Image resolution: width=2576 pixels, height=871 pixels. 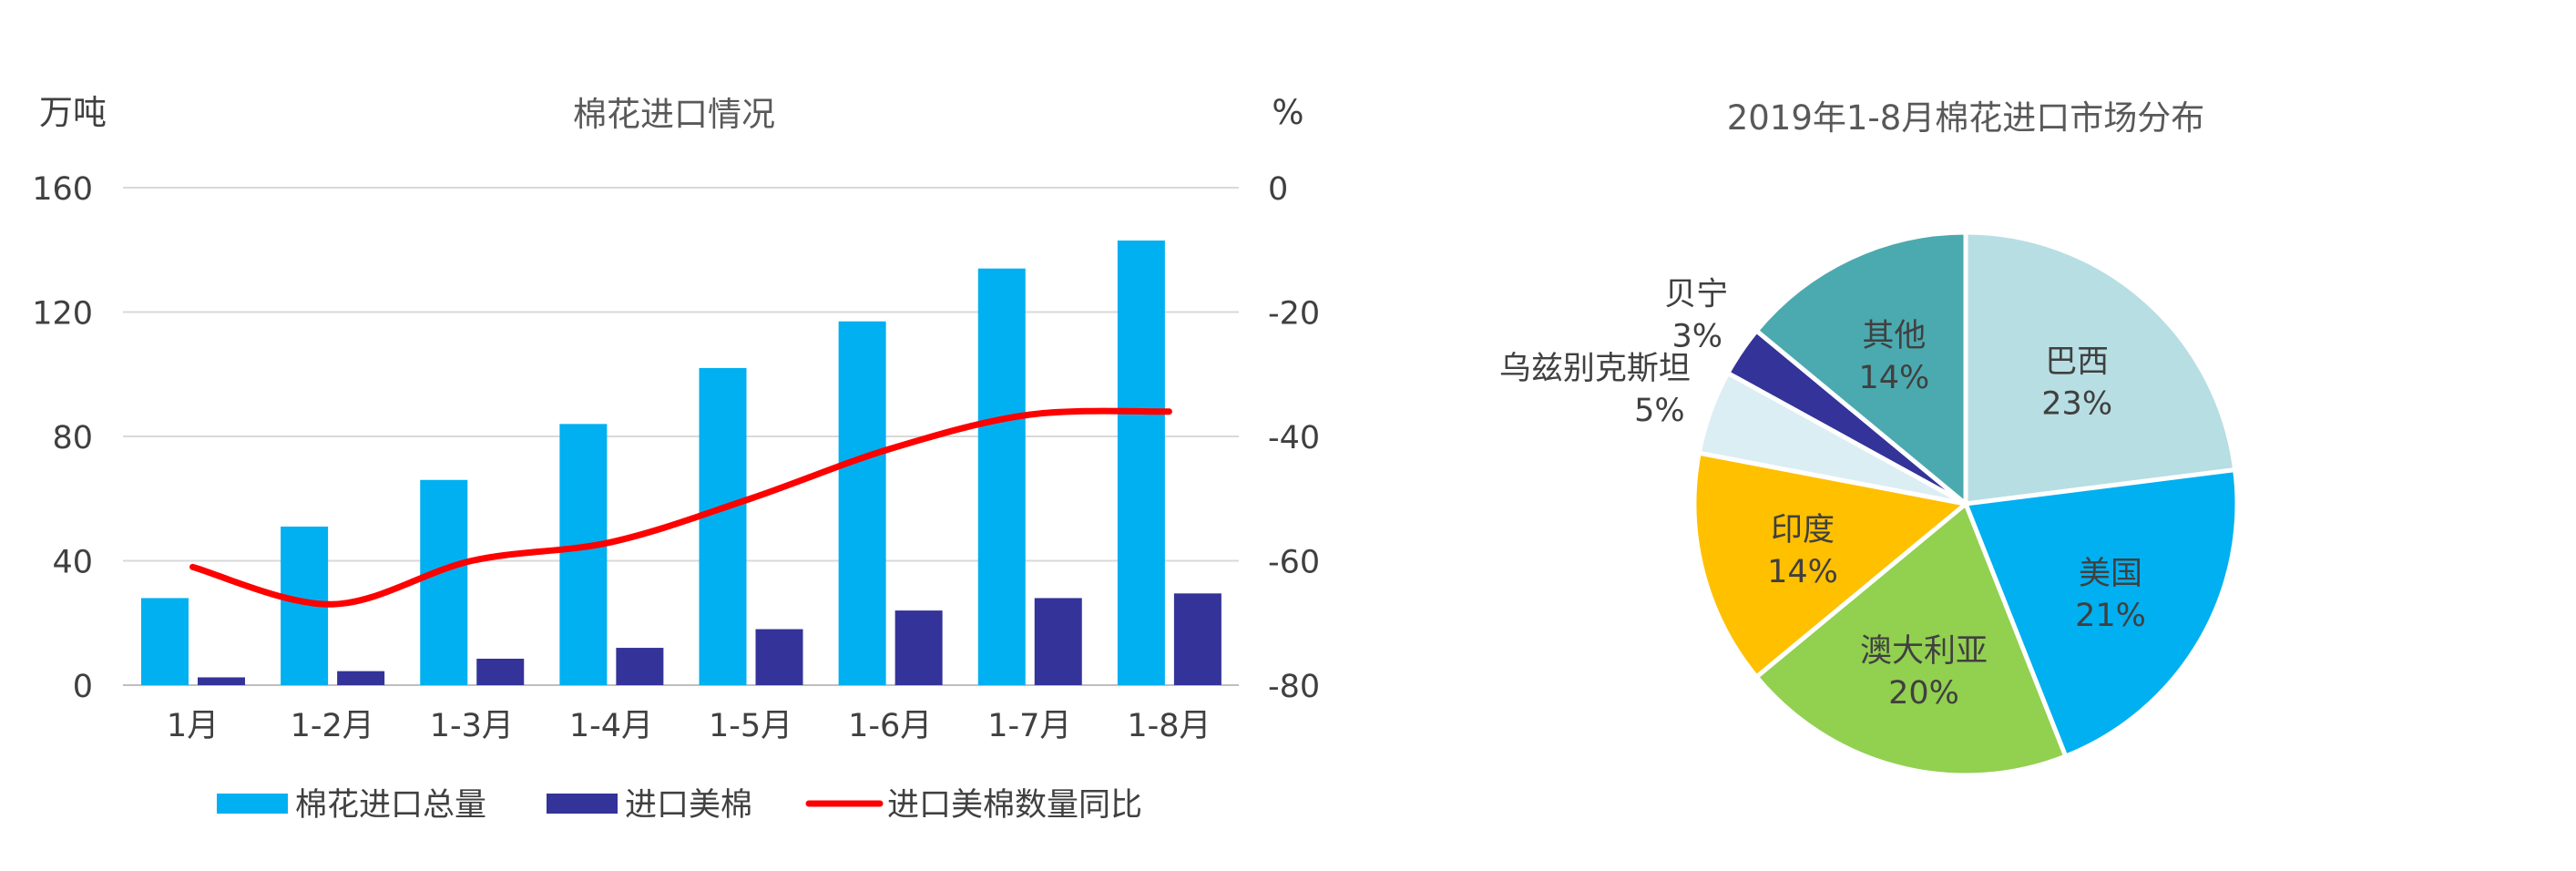 What do you see at coordinates (1294, 563) in the screenshot?
I see `y-tick-label-right: -60` at bounding box center [1294, 563].